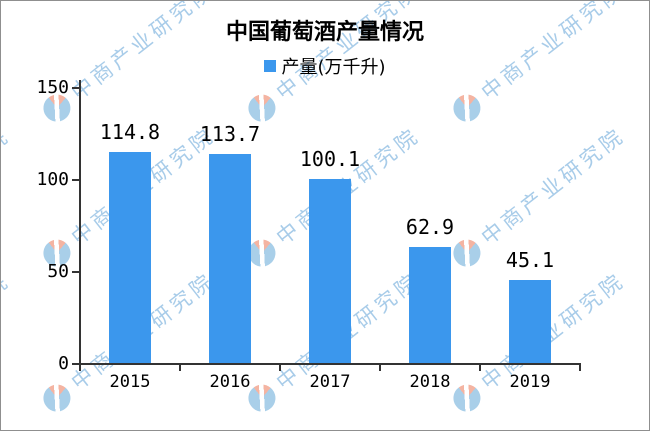 The image size is (650, 431). Describe the element at coordinates (530, 260) in the screenshot. I see `value-label-2019: 45.1` at that location.